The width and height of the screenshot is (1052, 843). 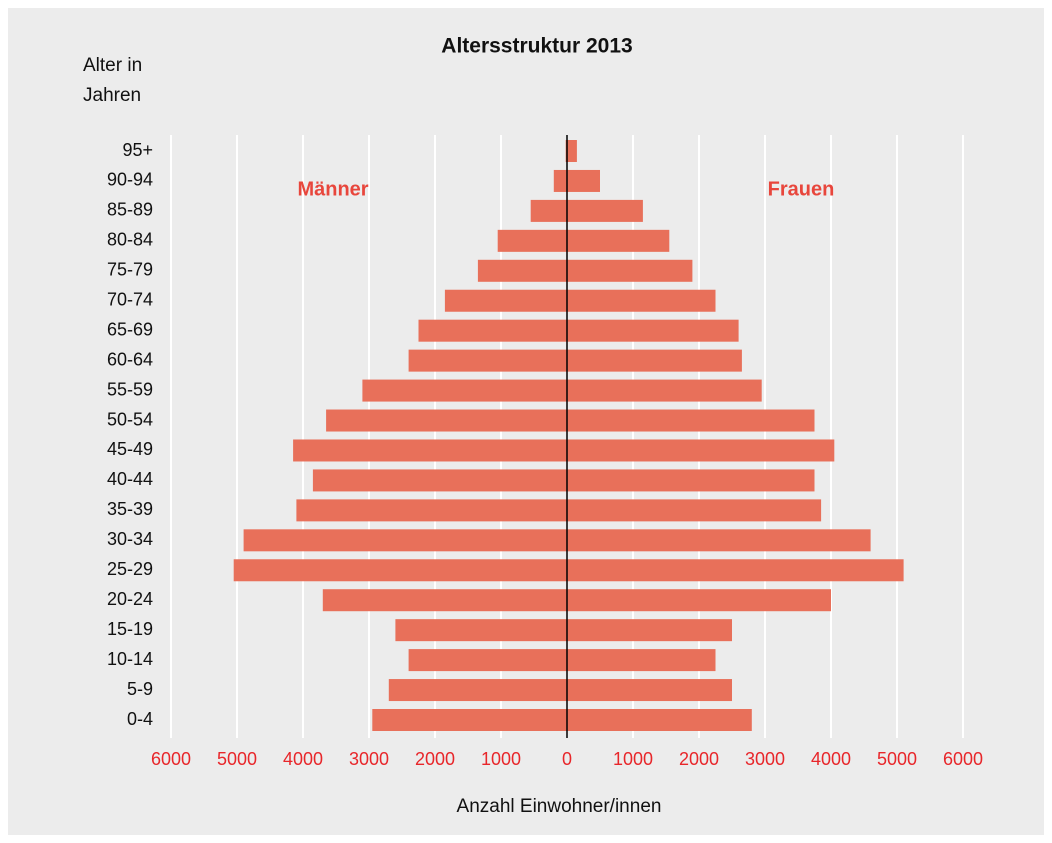 What do you see at coordinates (559, 806) in the screenshot?
I see `x-axis-label: Anzahl Einwohner/innen` at bounding box center [559, 806].